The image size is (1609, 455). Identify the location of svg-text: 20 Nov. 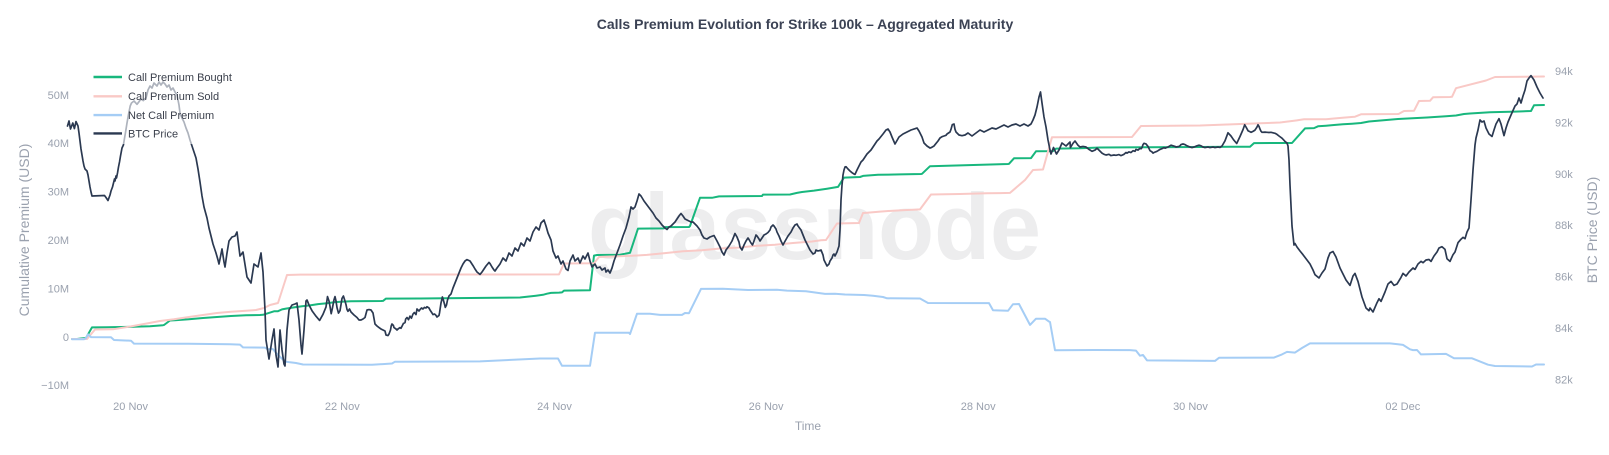
(130, 407).